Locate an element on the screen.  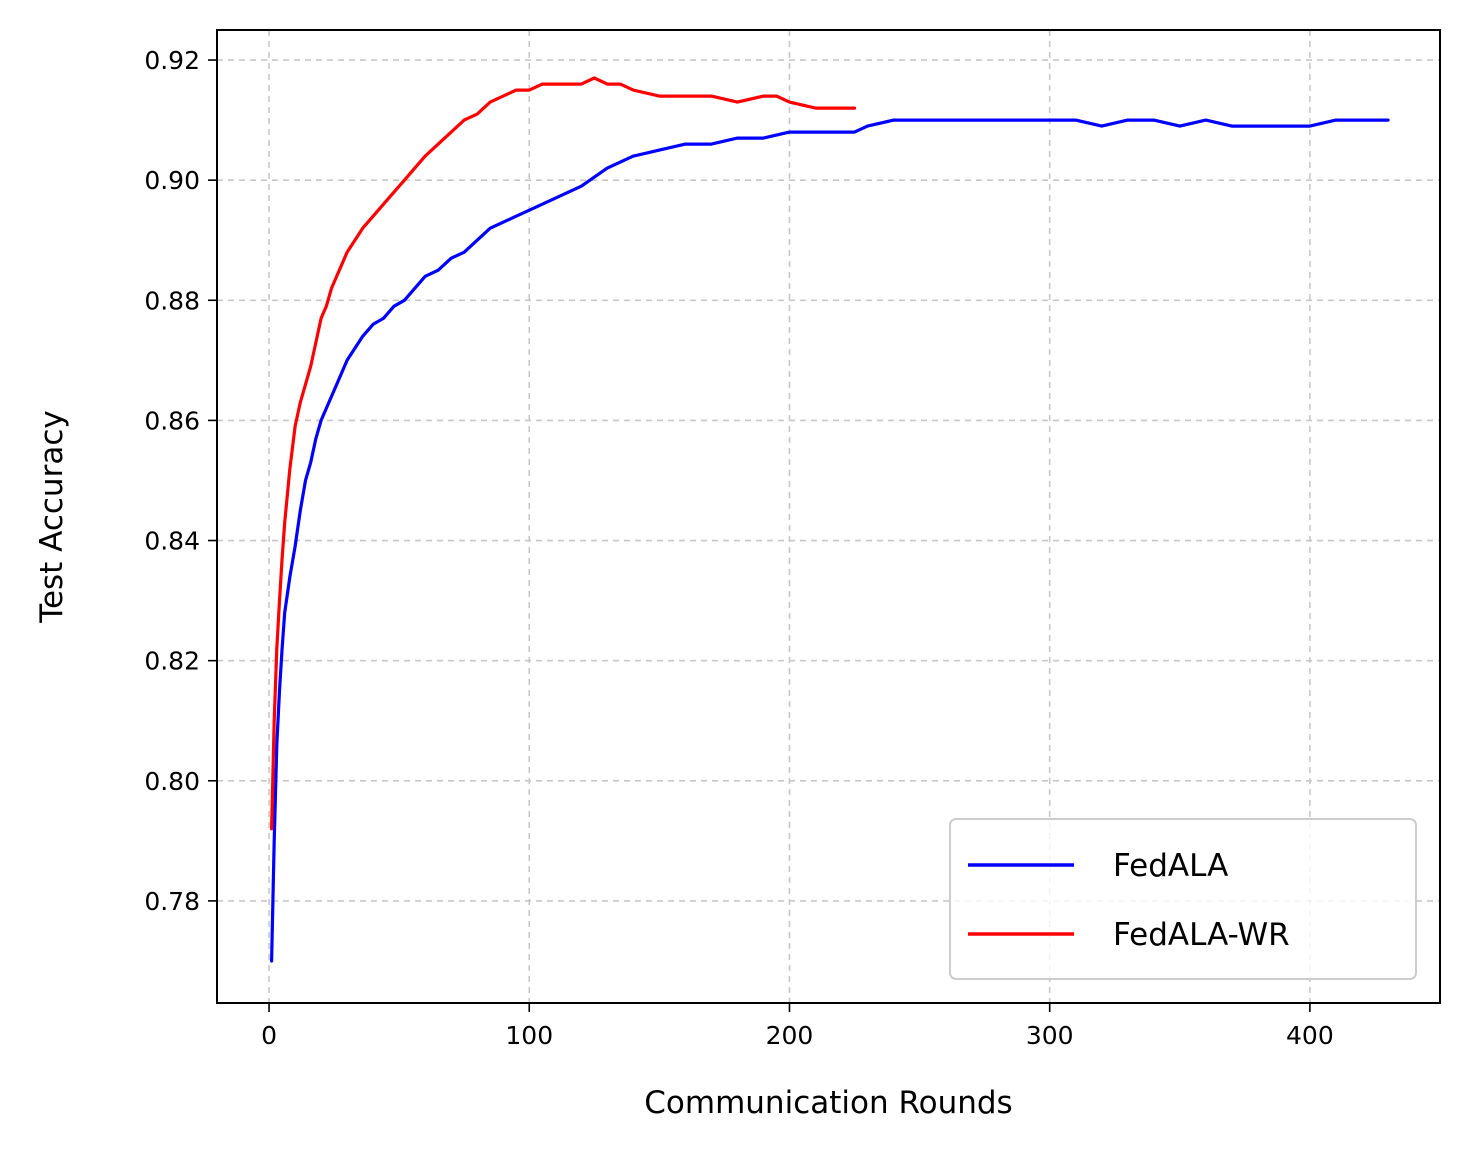
y-tick-label: 0.90 is located at coordinates (172, 180).